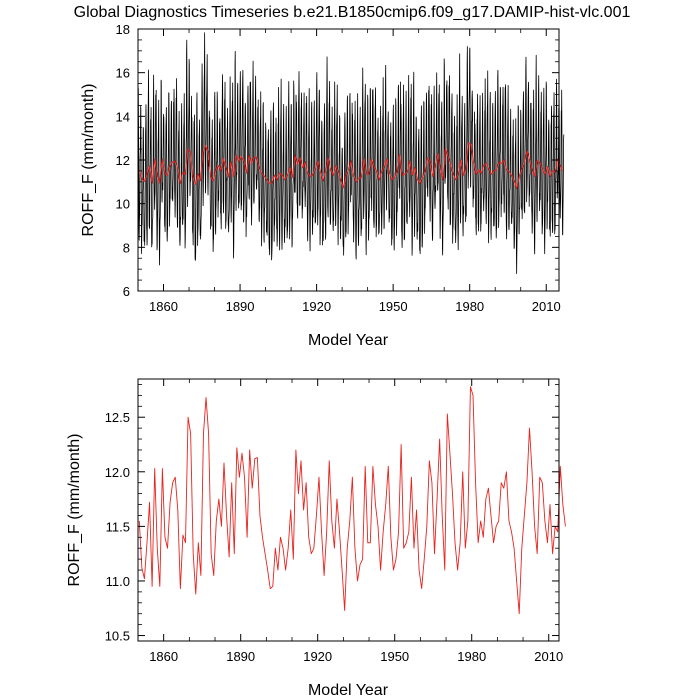 The width and height of the screenshot is (700, 700). What do you see at coordinates (126, 291) in the screenshot?
I see `top-panel-y-tick-label: 6` at bounding box center [126, 291].